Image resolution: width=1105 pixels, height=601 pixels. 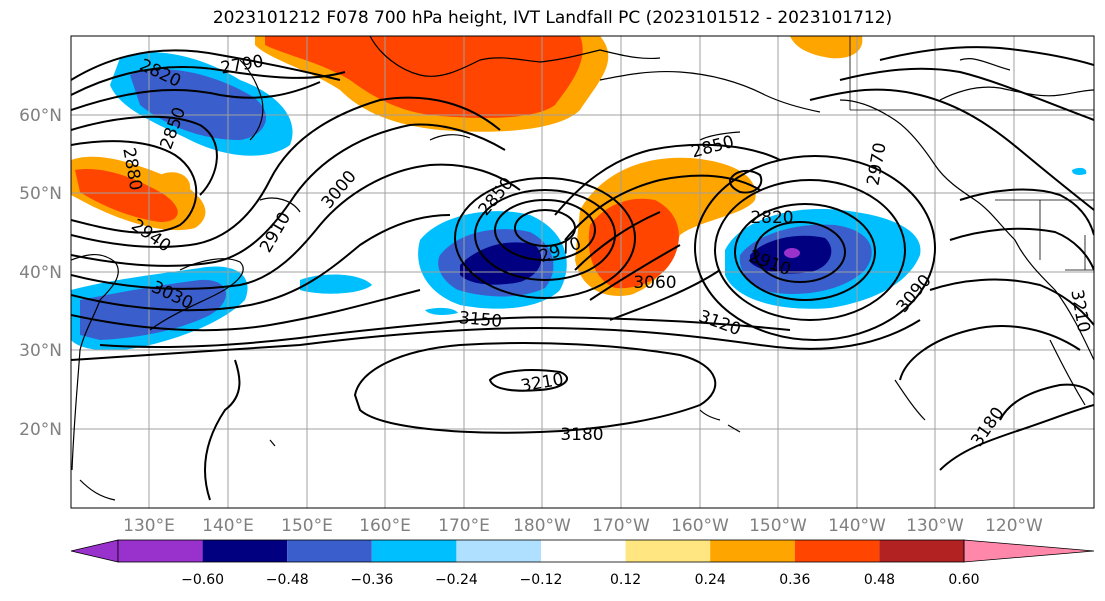 I want to click on negative-anomaly-gulf-of-alaska-peak, so click(x=792, y=253).